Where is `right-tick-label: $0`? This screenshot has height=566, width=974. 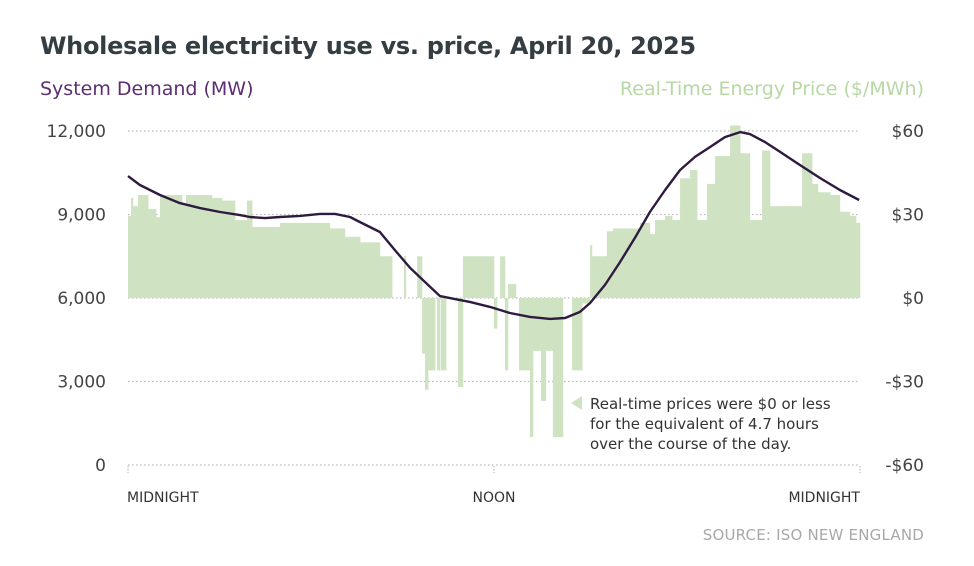 right-tick-label: $0 is located at coordinates (913, 299).